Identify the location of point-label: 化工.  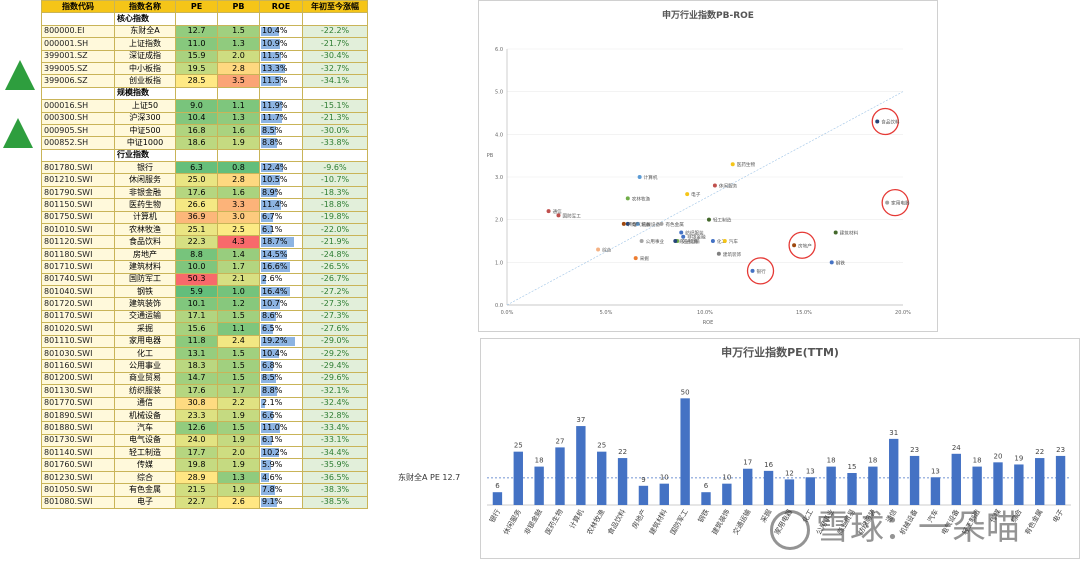
(722, 241).